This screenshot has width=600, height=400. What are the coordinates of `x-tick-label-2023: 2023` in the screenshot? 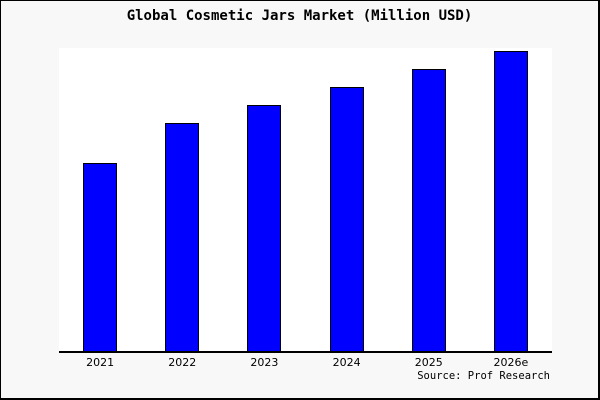 It's located at (264, 362).